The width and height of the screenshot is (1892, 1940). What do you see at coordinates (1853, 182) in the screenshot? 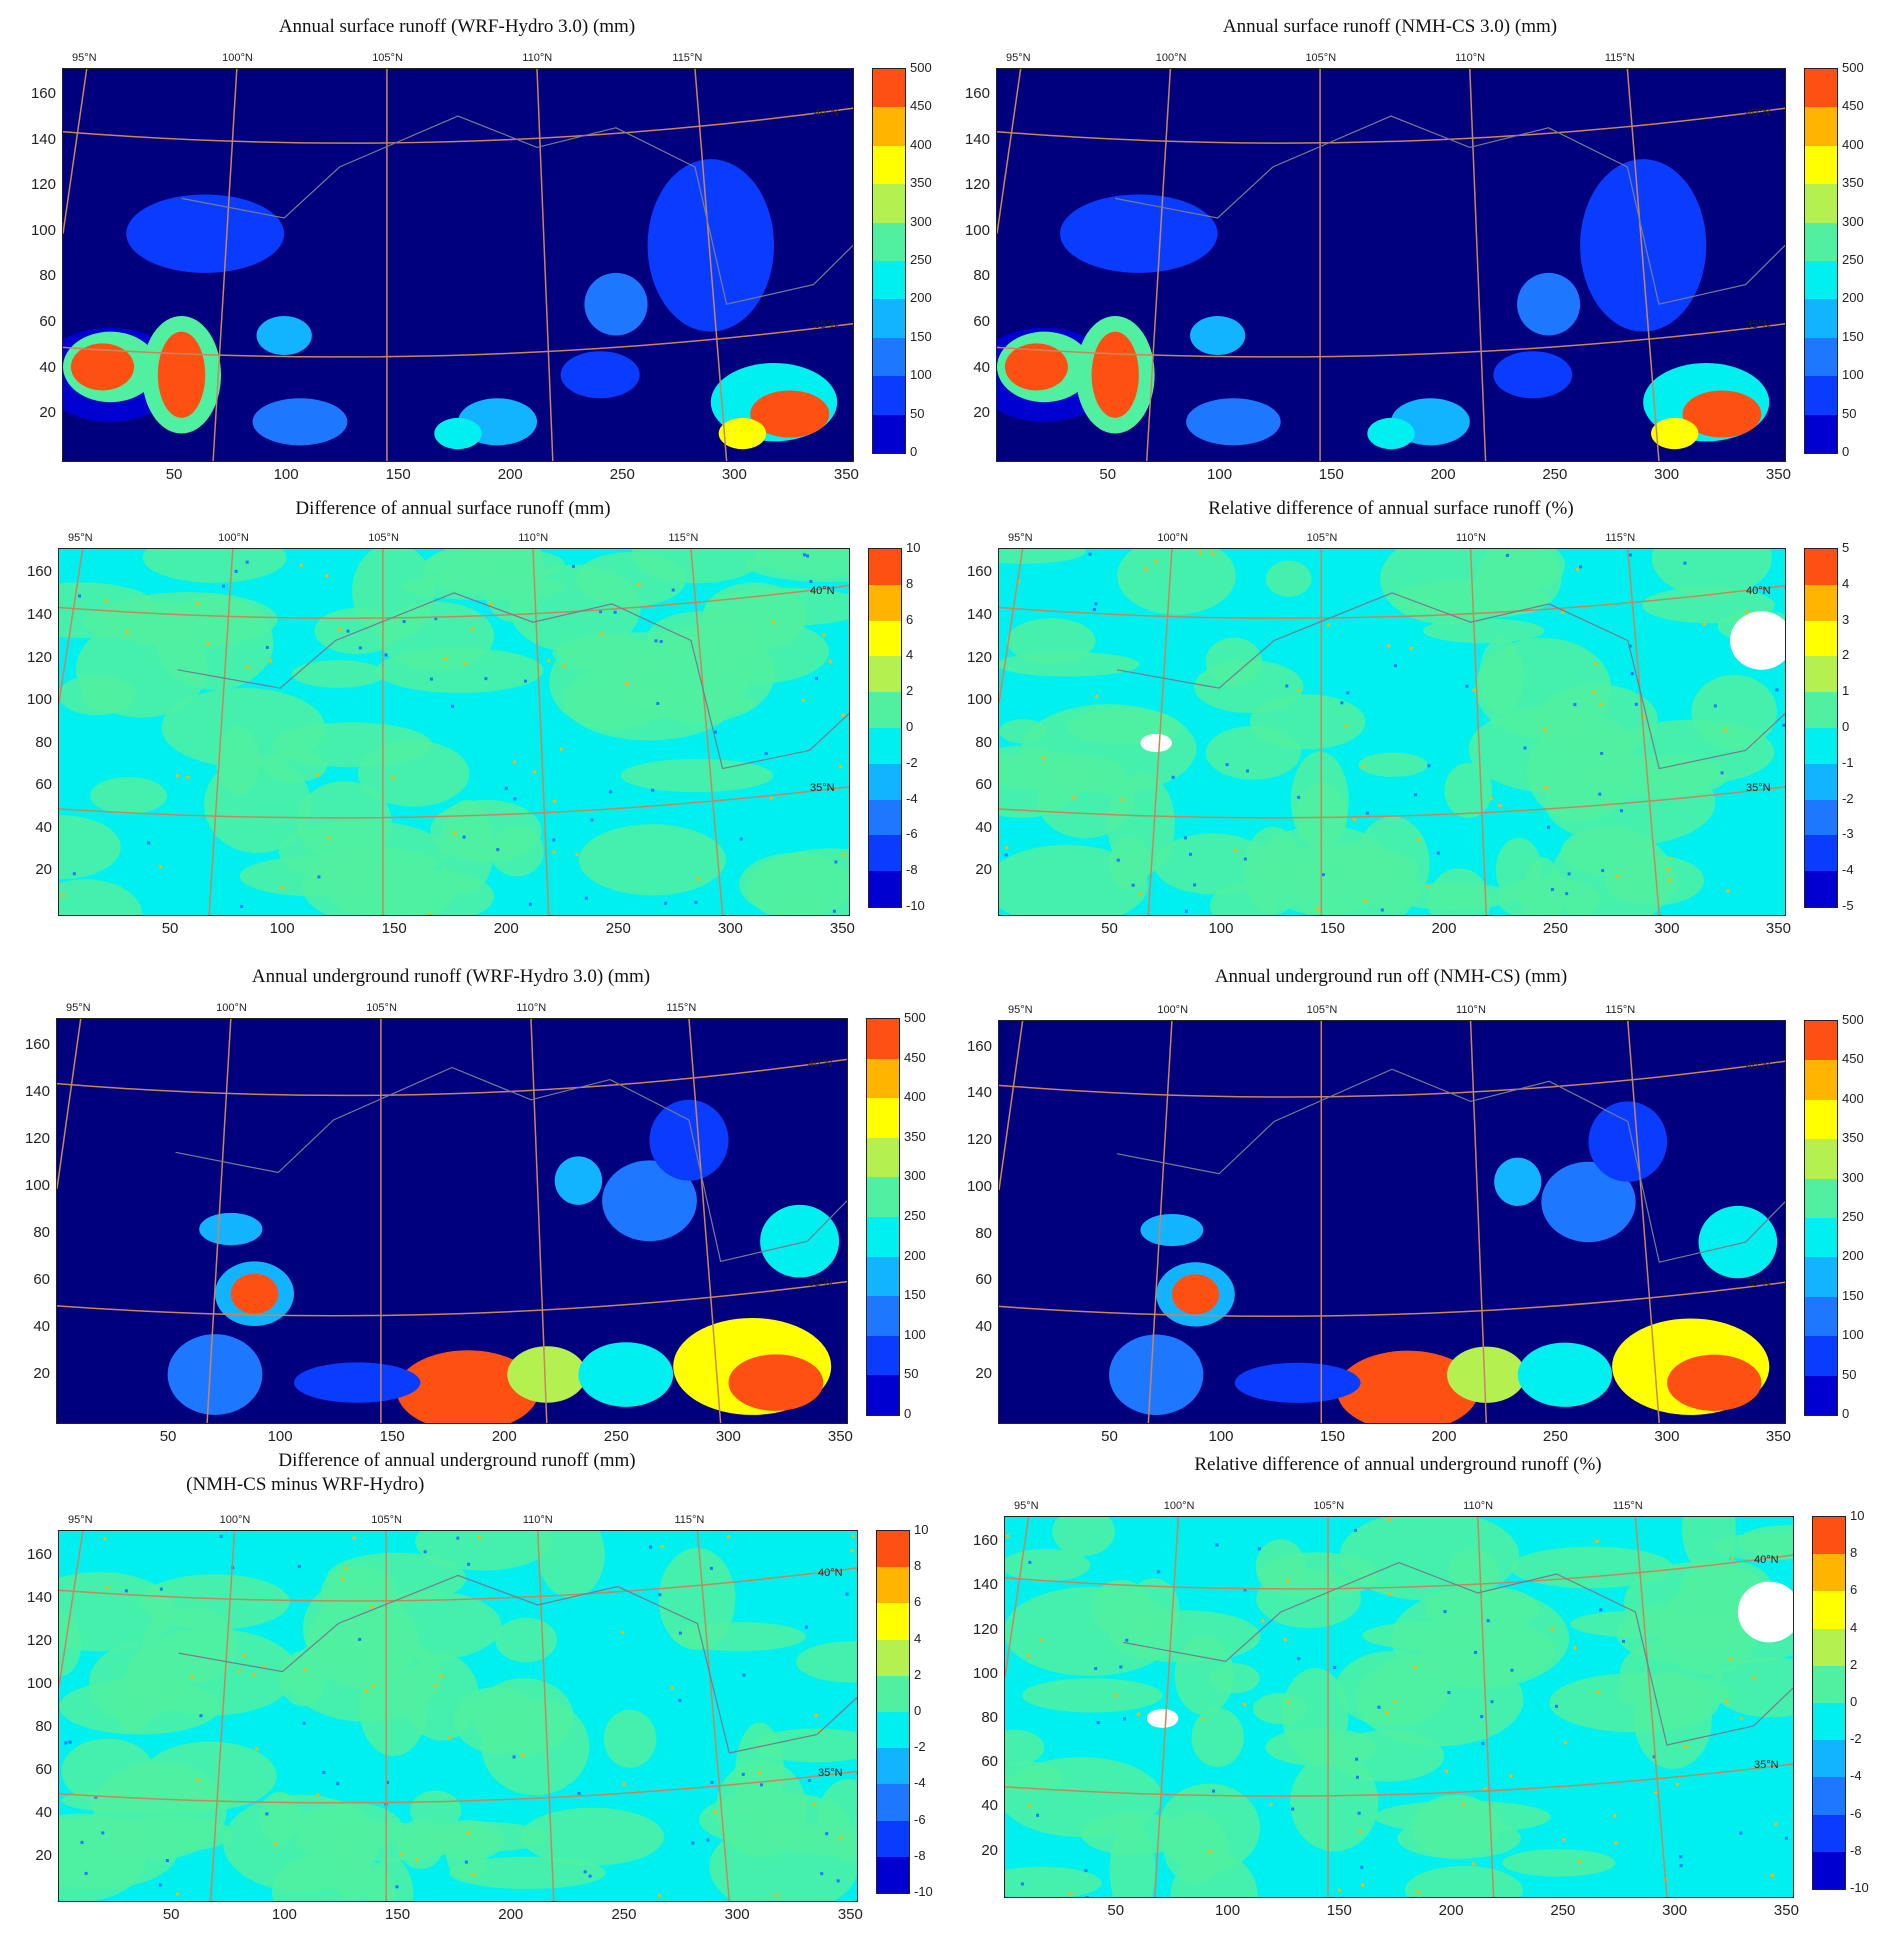
I see `colorbar-tick-label: 350` at bounding box center [1853, 182].